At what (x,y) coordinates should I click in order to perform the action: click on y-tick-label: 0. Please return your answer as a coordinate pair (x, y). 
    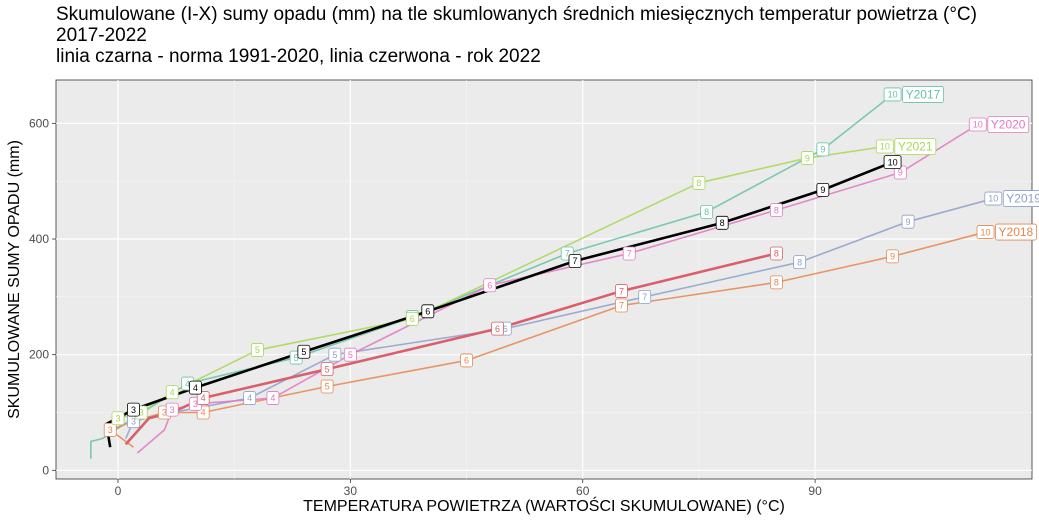
    Looking at the image, I should click on (45, 470).